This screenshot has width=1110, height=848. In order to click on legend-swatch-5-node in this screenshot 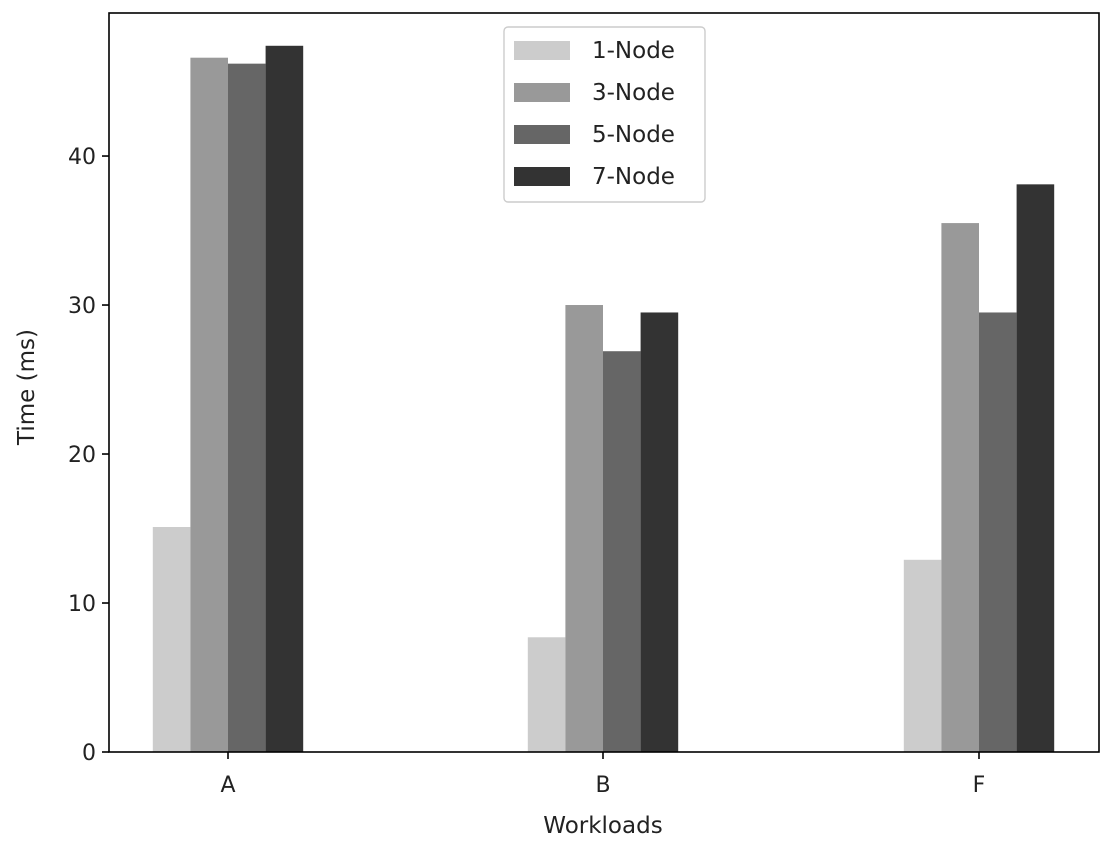, I will do `click(542, 134)`.